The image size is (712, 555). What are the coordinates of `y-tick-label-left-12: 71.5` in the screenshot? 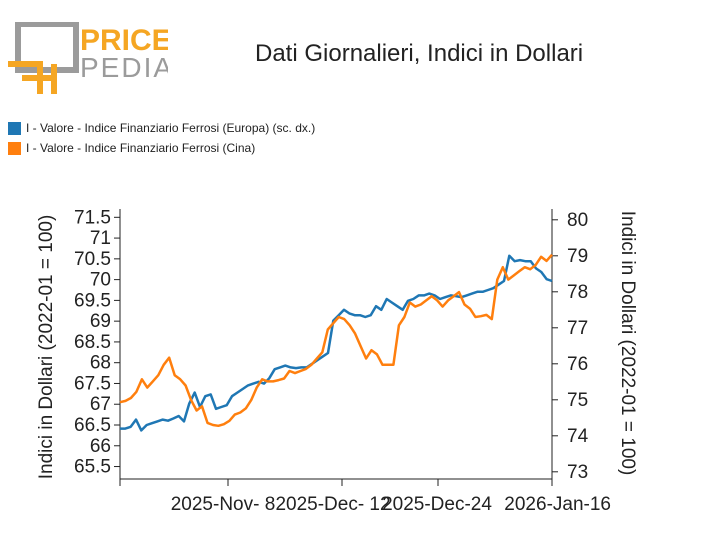 It's located at (92, 217).